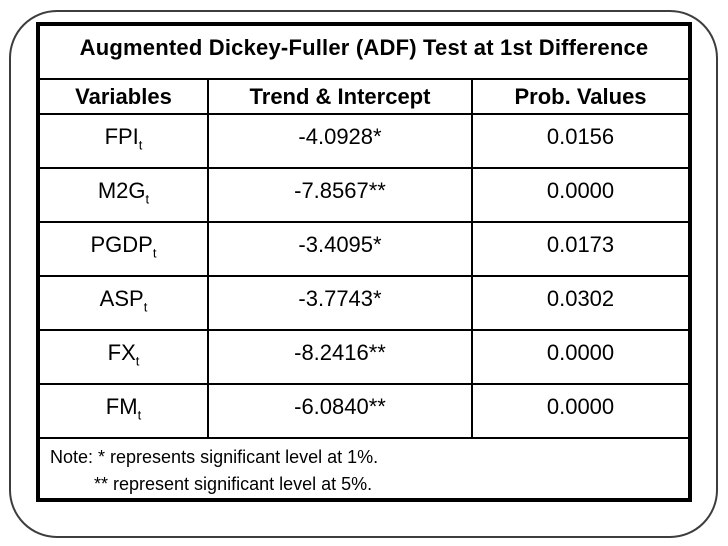  I want to click on variable-name: M2G, so click(121, 190).